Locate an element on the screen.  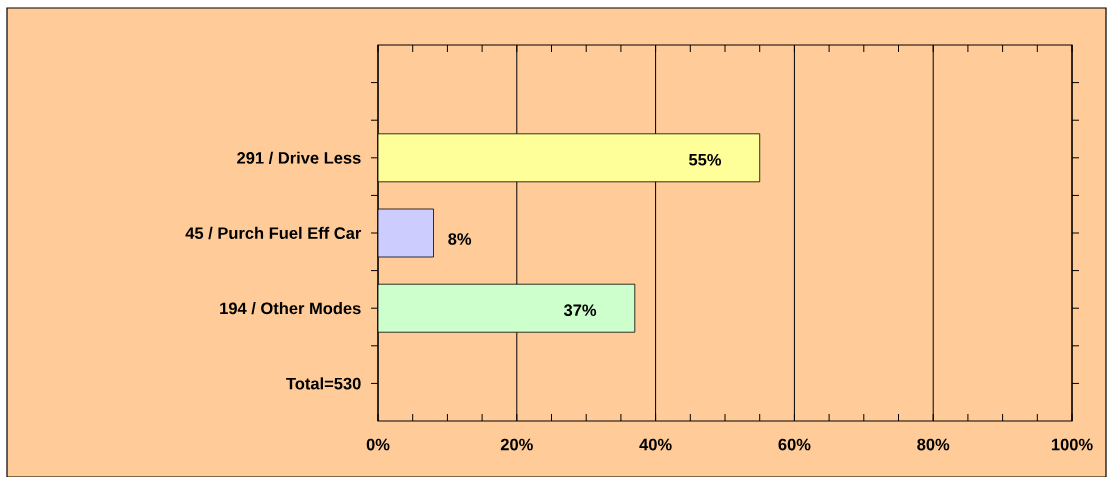
data-label: 55% is located at coordinates (705, 159).